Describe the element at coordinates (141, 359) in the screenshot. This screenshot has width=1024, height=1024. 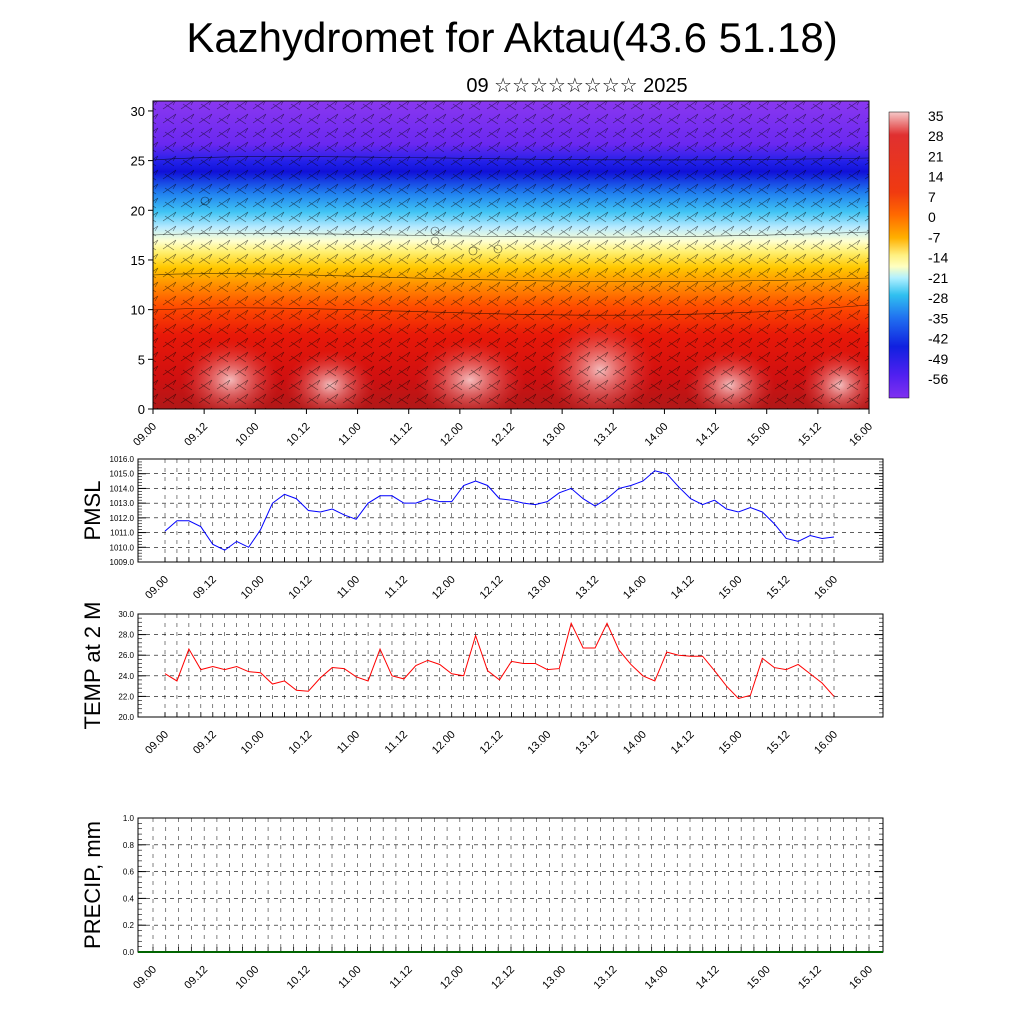
I see `y-tick-label: 5` at that location.